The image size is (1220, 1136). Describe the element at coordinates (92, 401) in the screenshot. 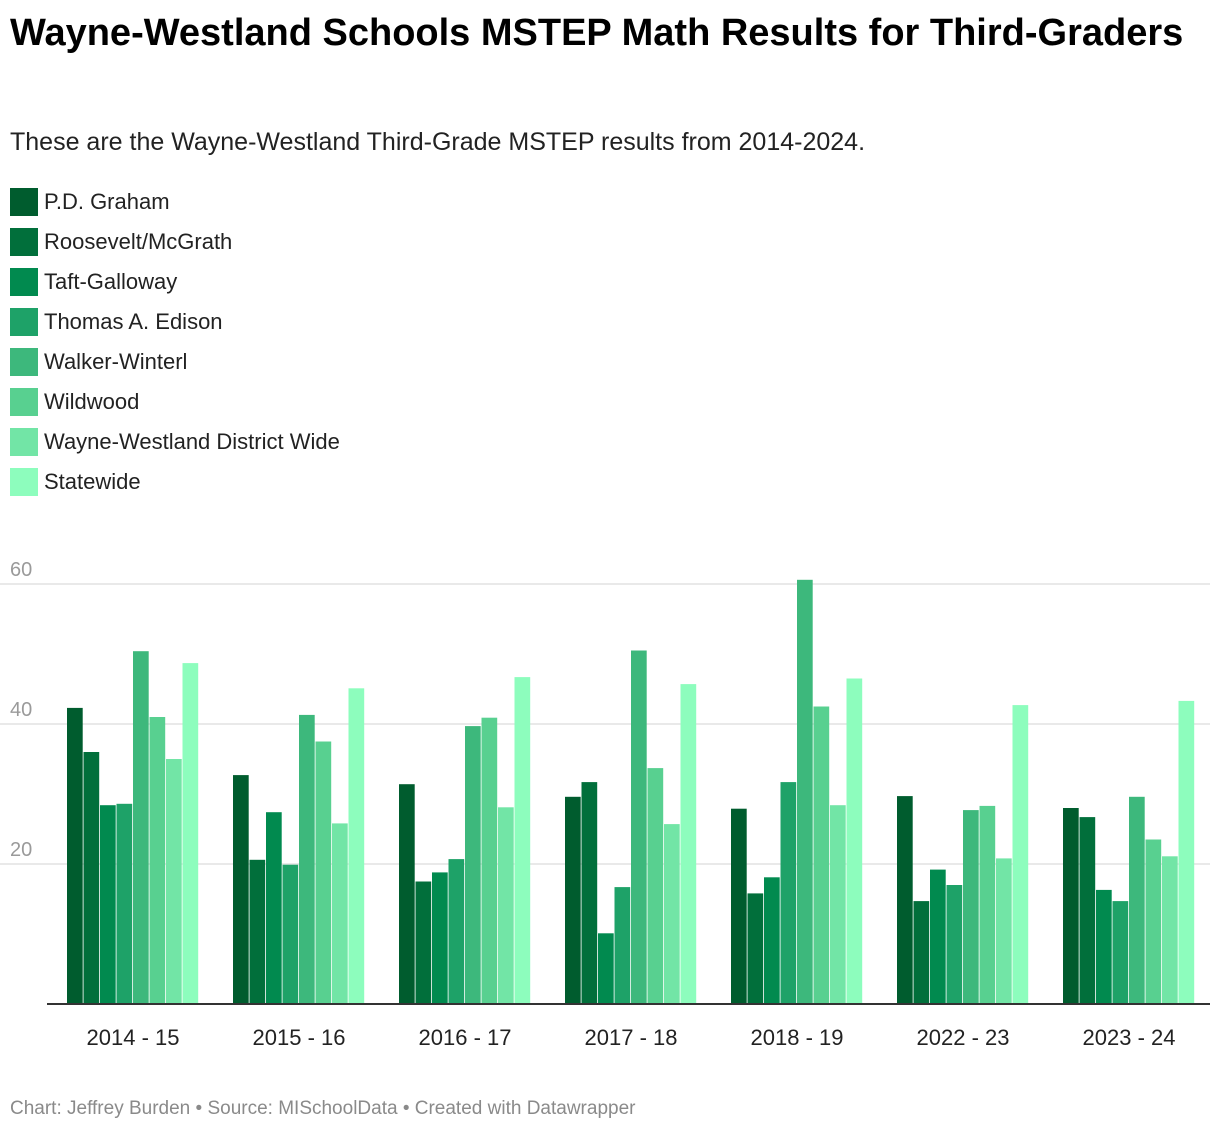

I see `legend-label: Wildwood` at that location.